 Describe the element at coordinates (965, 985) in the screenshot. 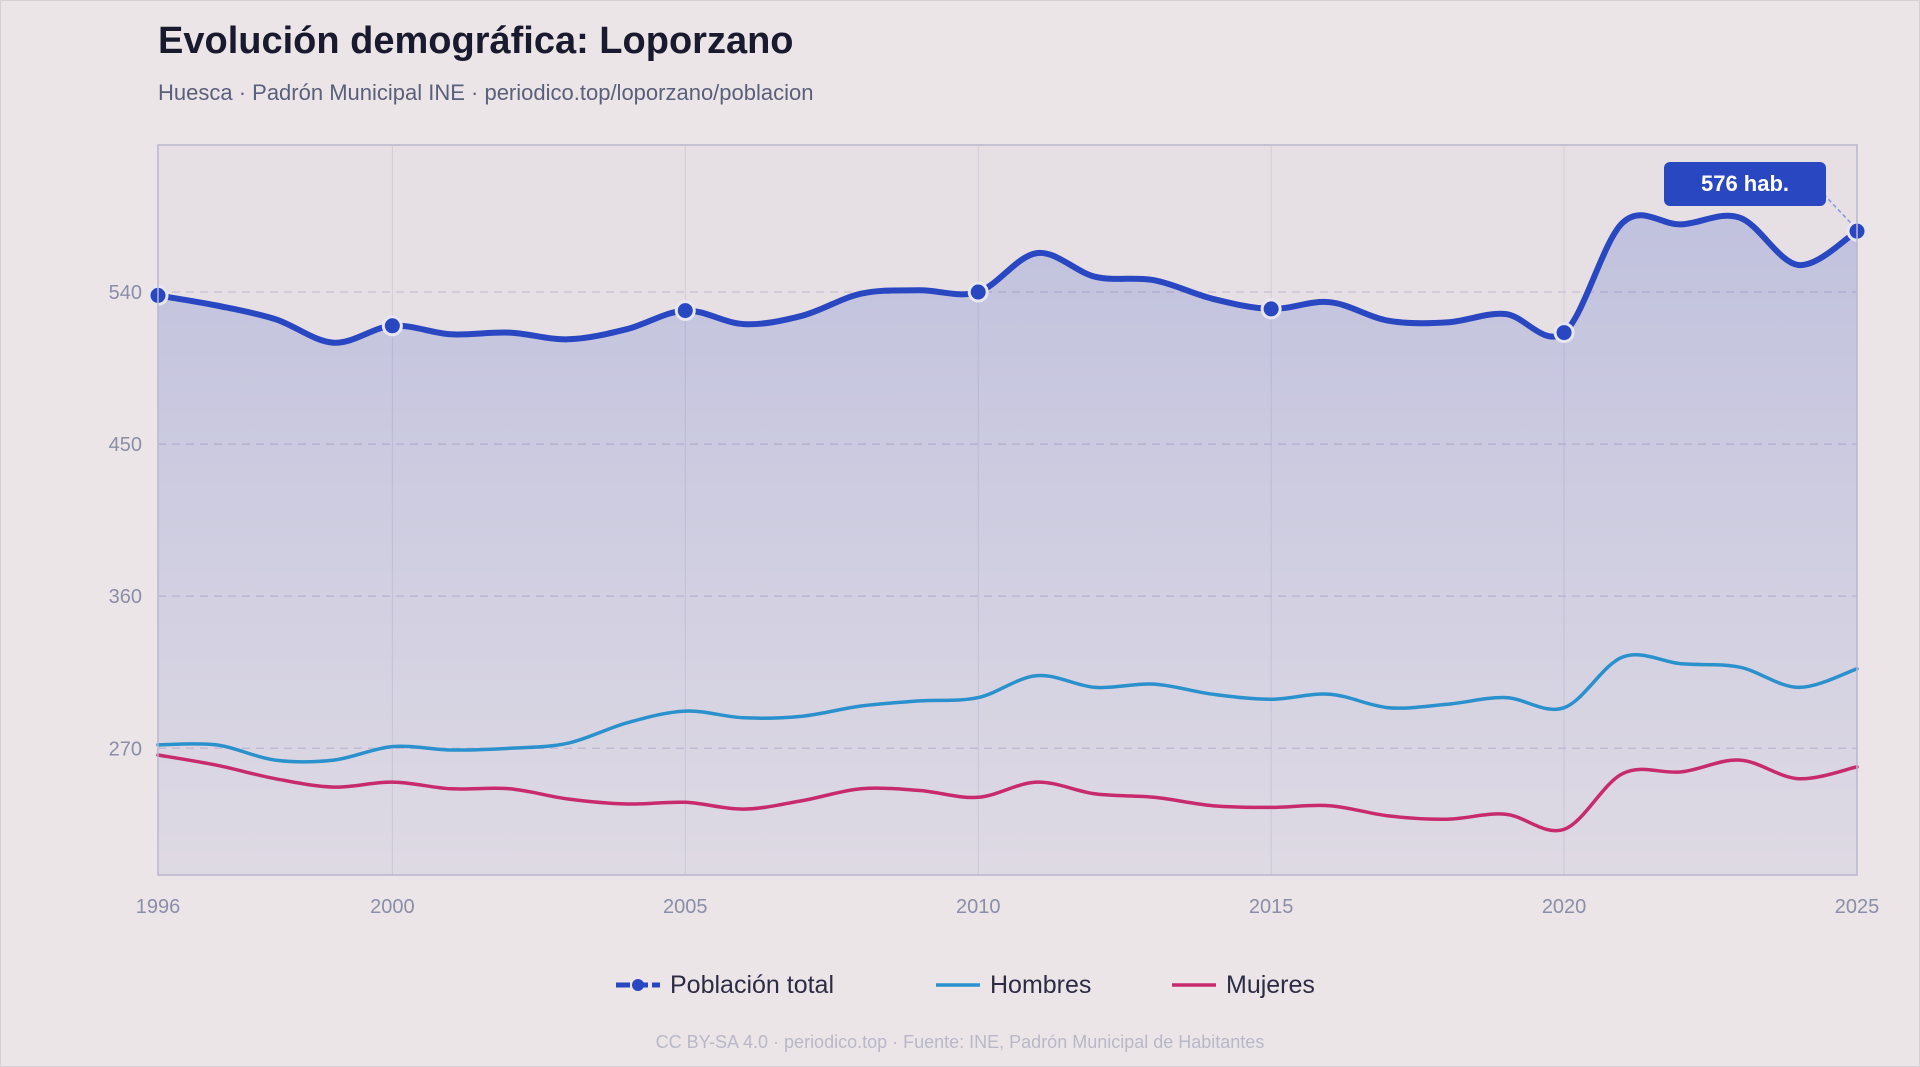

I see `legend: Población total Hombres Mujeres` at that location.